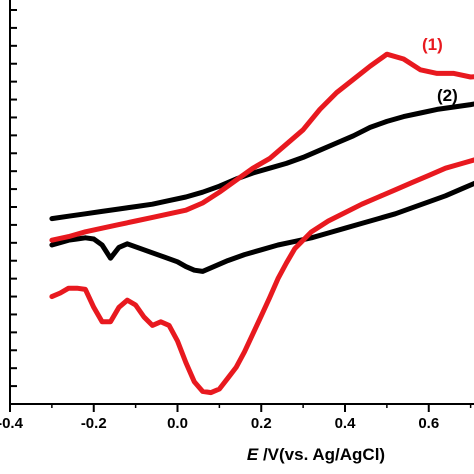 The width and height of the screenshot is (474, 474). Describe the element at coordinates (428, 423) in the screenshot. I see `x-tick-label: 0.6` at that location.